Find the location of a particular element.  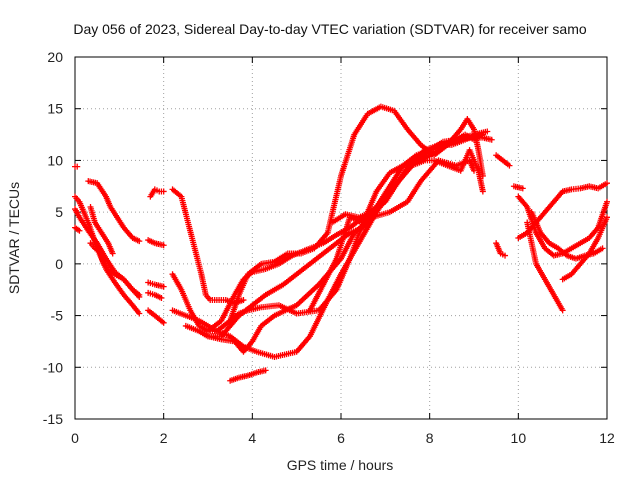

x-tick-label: 10 is located at coordinates (519, 438).